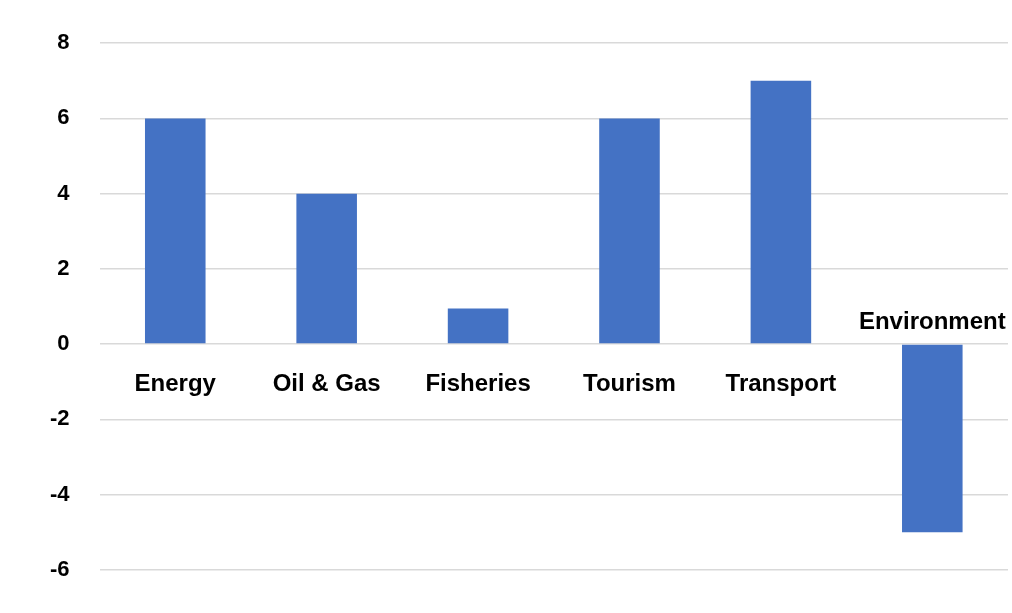  Describe the element at coordinates (629, 382) in the screenshot. I see `x-tick-label: Tourism` at that location.